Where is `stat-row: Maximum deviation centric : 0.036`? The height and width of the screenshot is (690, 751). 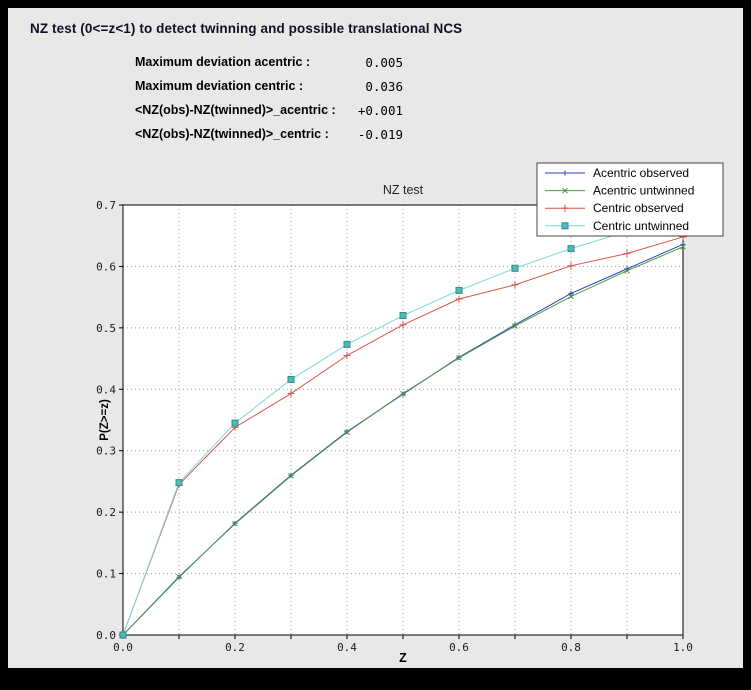
stat-row: Maximum deviation centric : 0.036 is located at coordinates (269, 91).